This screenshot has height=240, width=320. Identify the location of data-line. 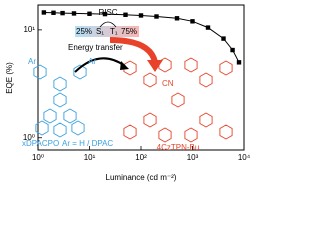
(141, 37).